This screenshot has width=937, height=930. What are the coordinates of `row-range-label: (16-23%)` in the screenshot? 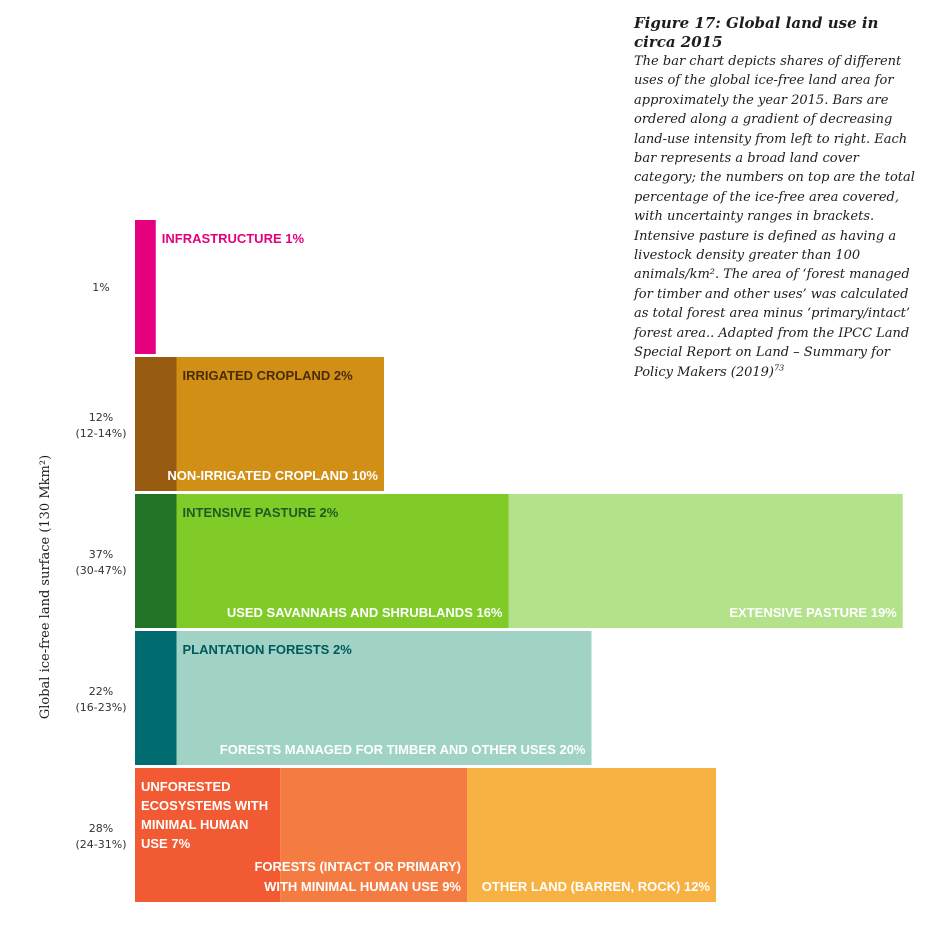 It's located at (101, 707).